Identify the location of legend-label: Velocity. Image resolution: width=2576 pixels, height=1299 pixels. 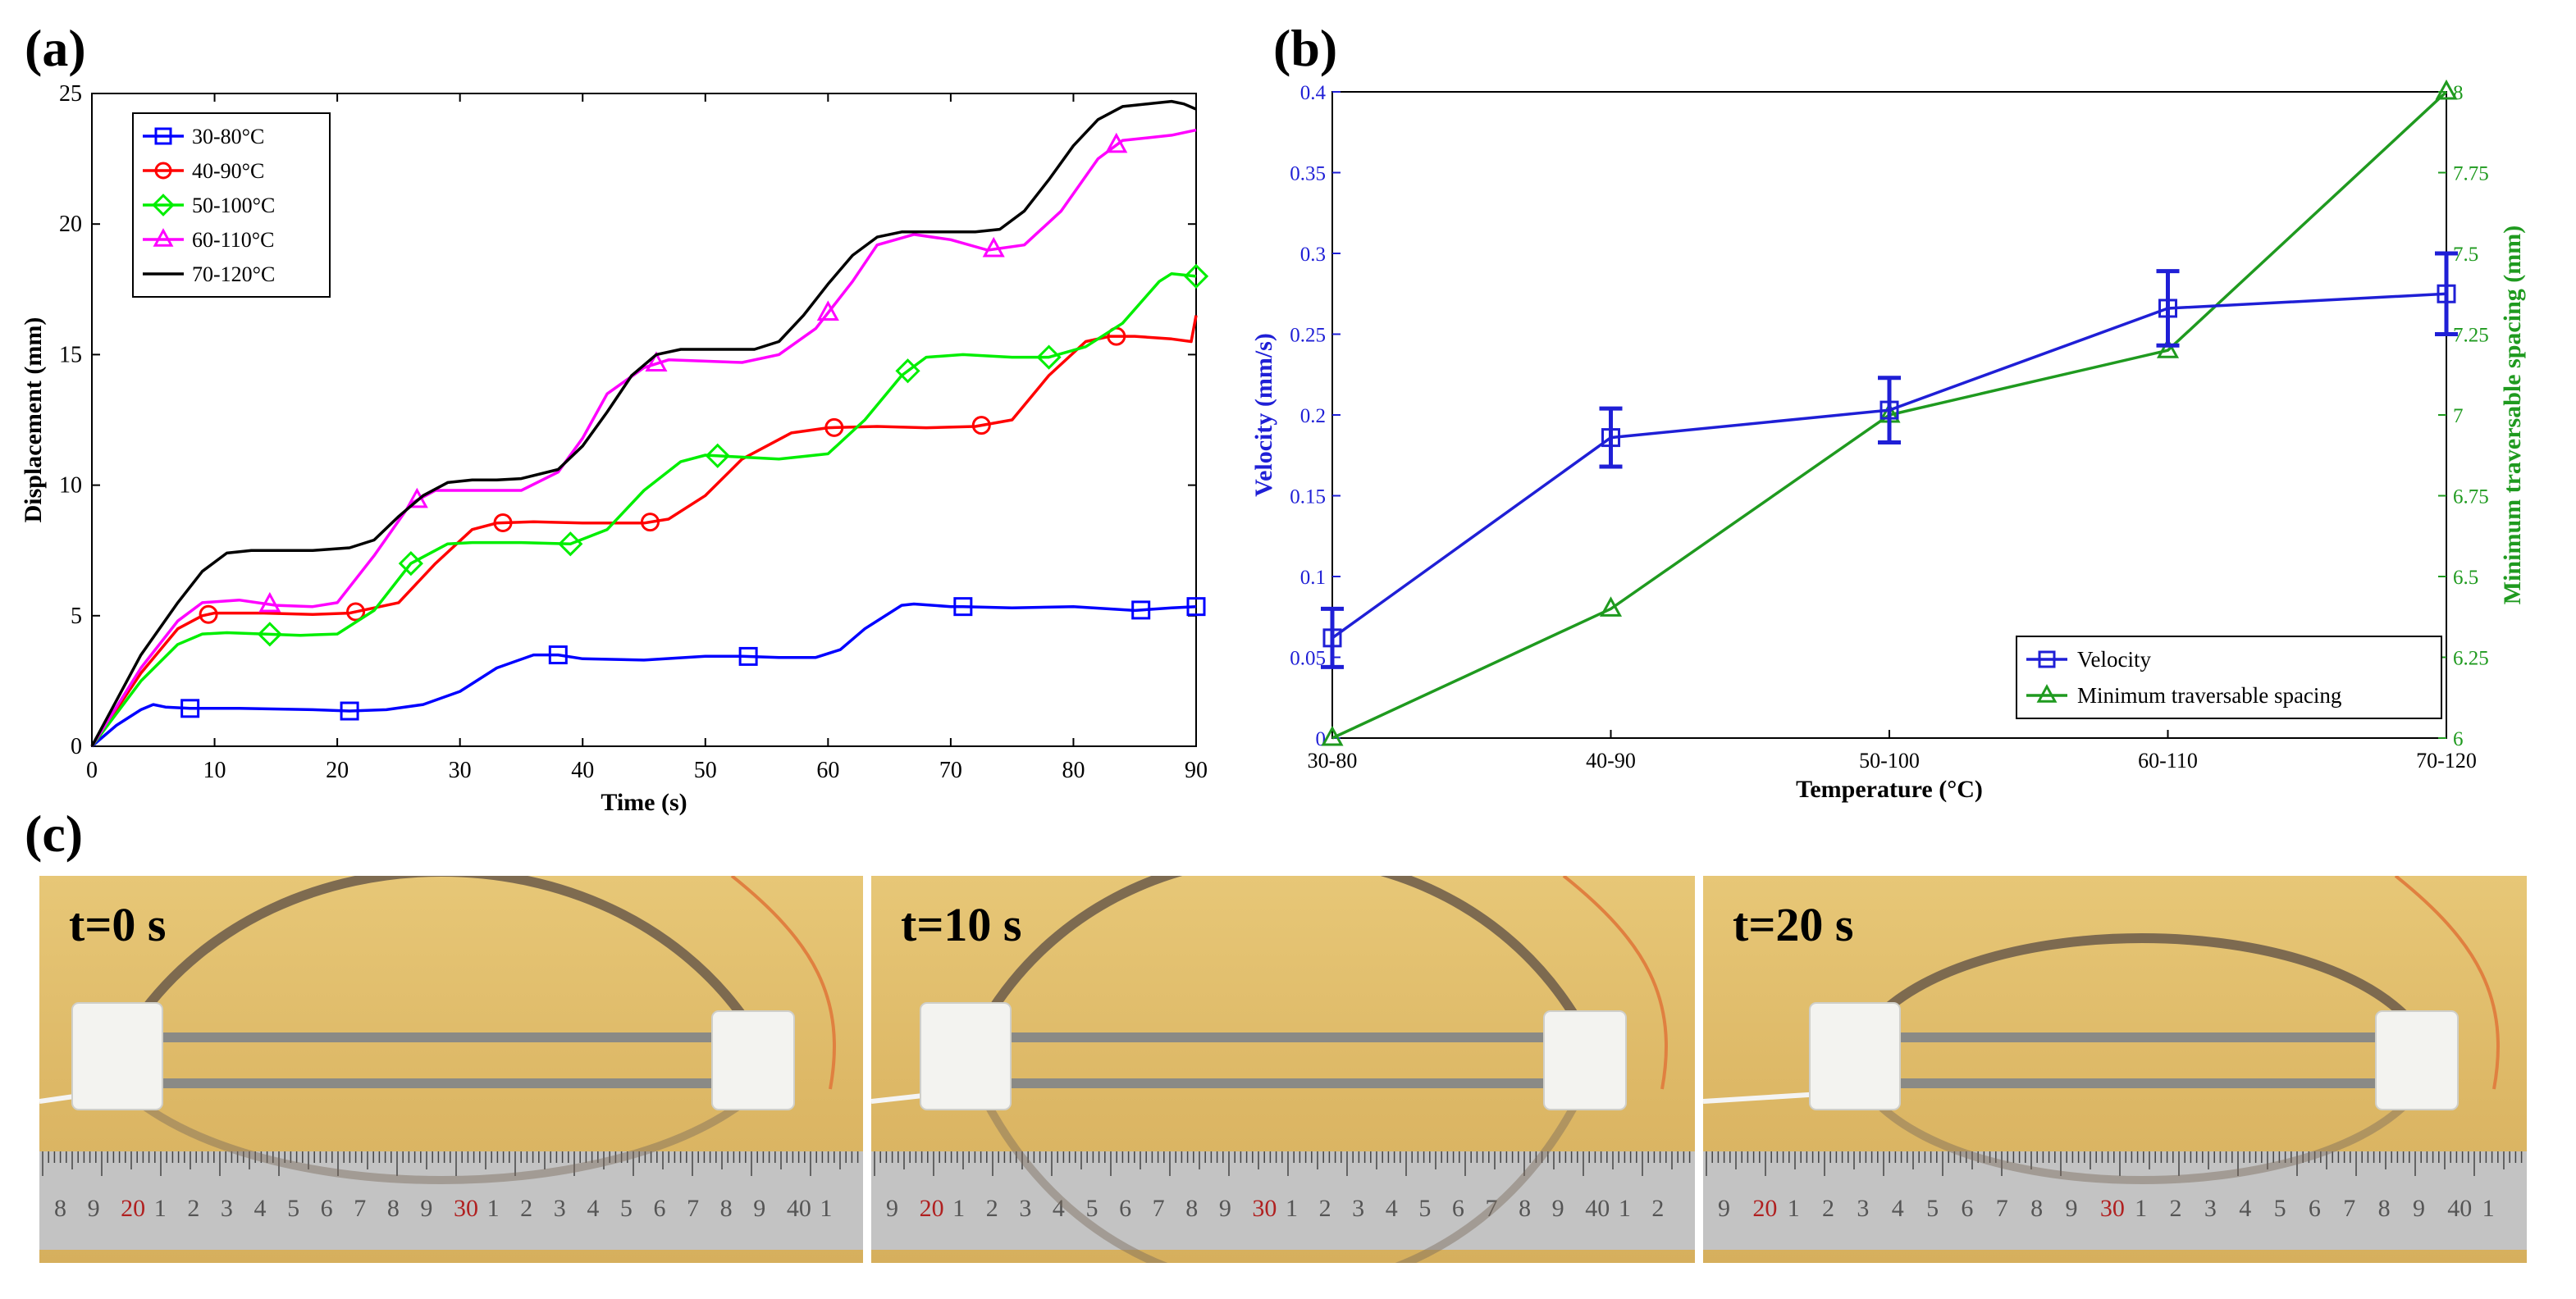
(2114, 659).